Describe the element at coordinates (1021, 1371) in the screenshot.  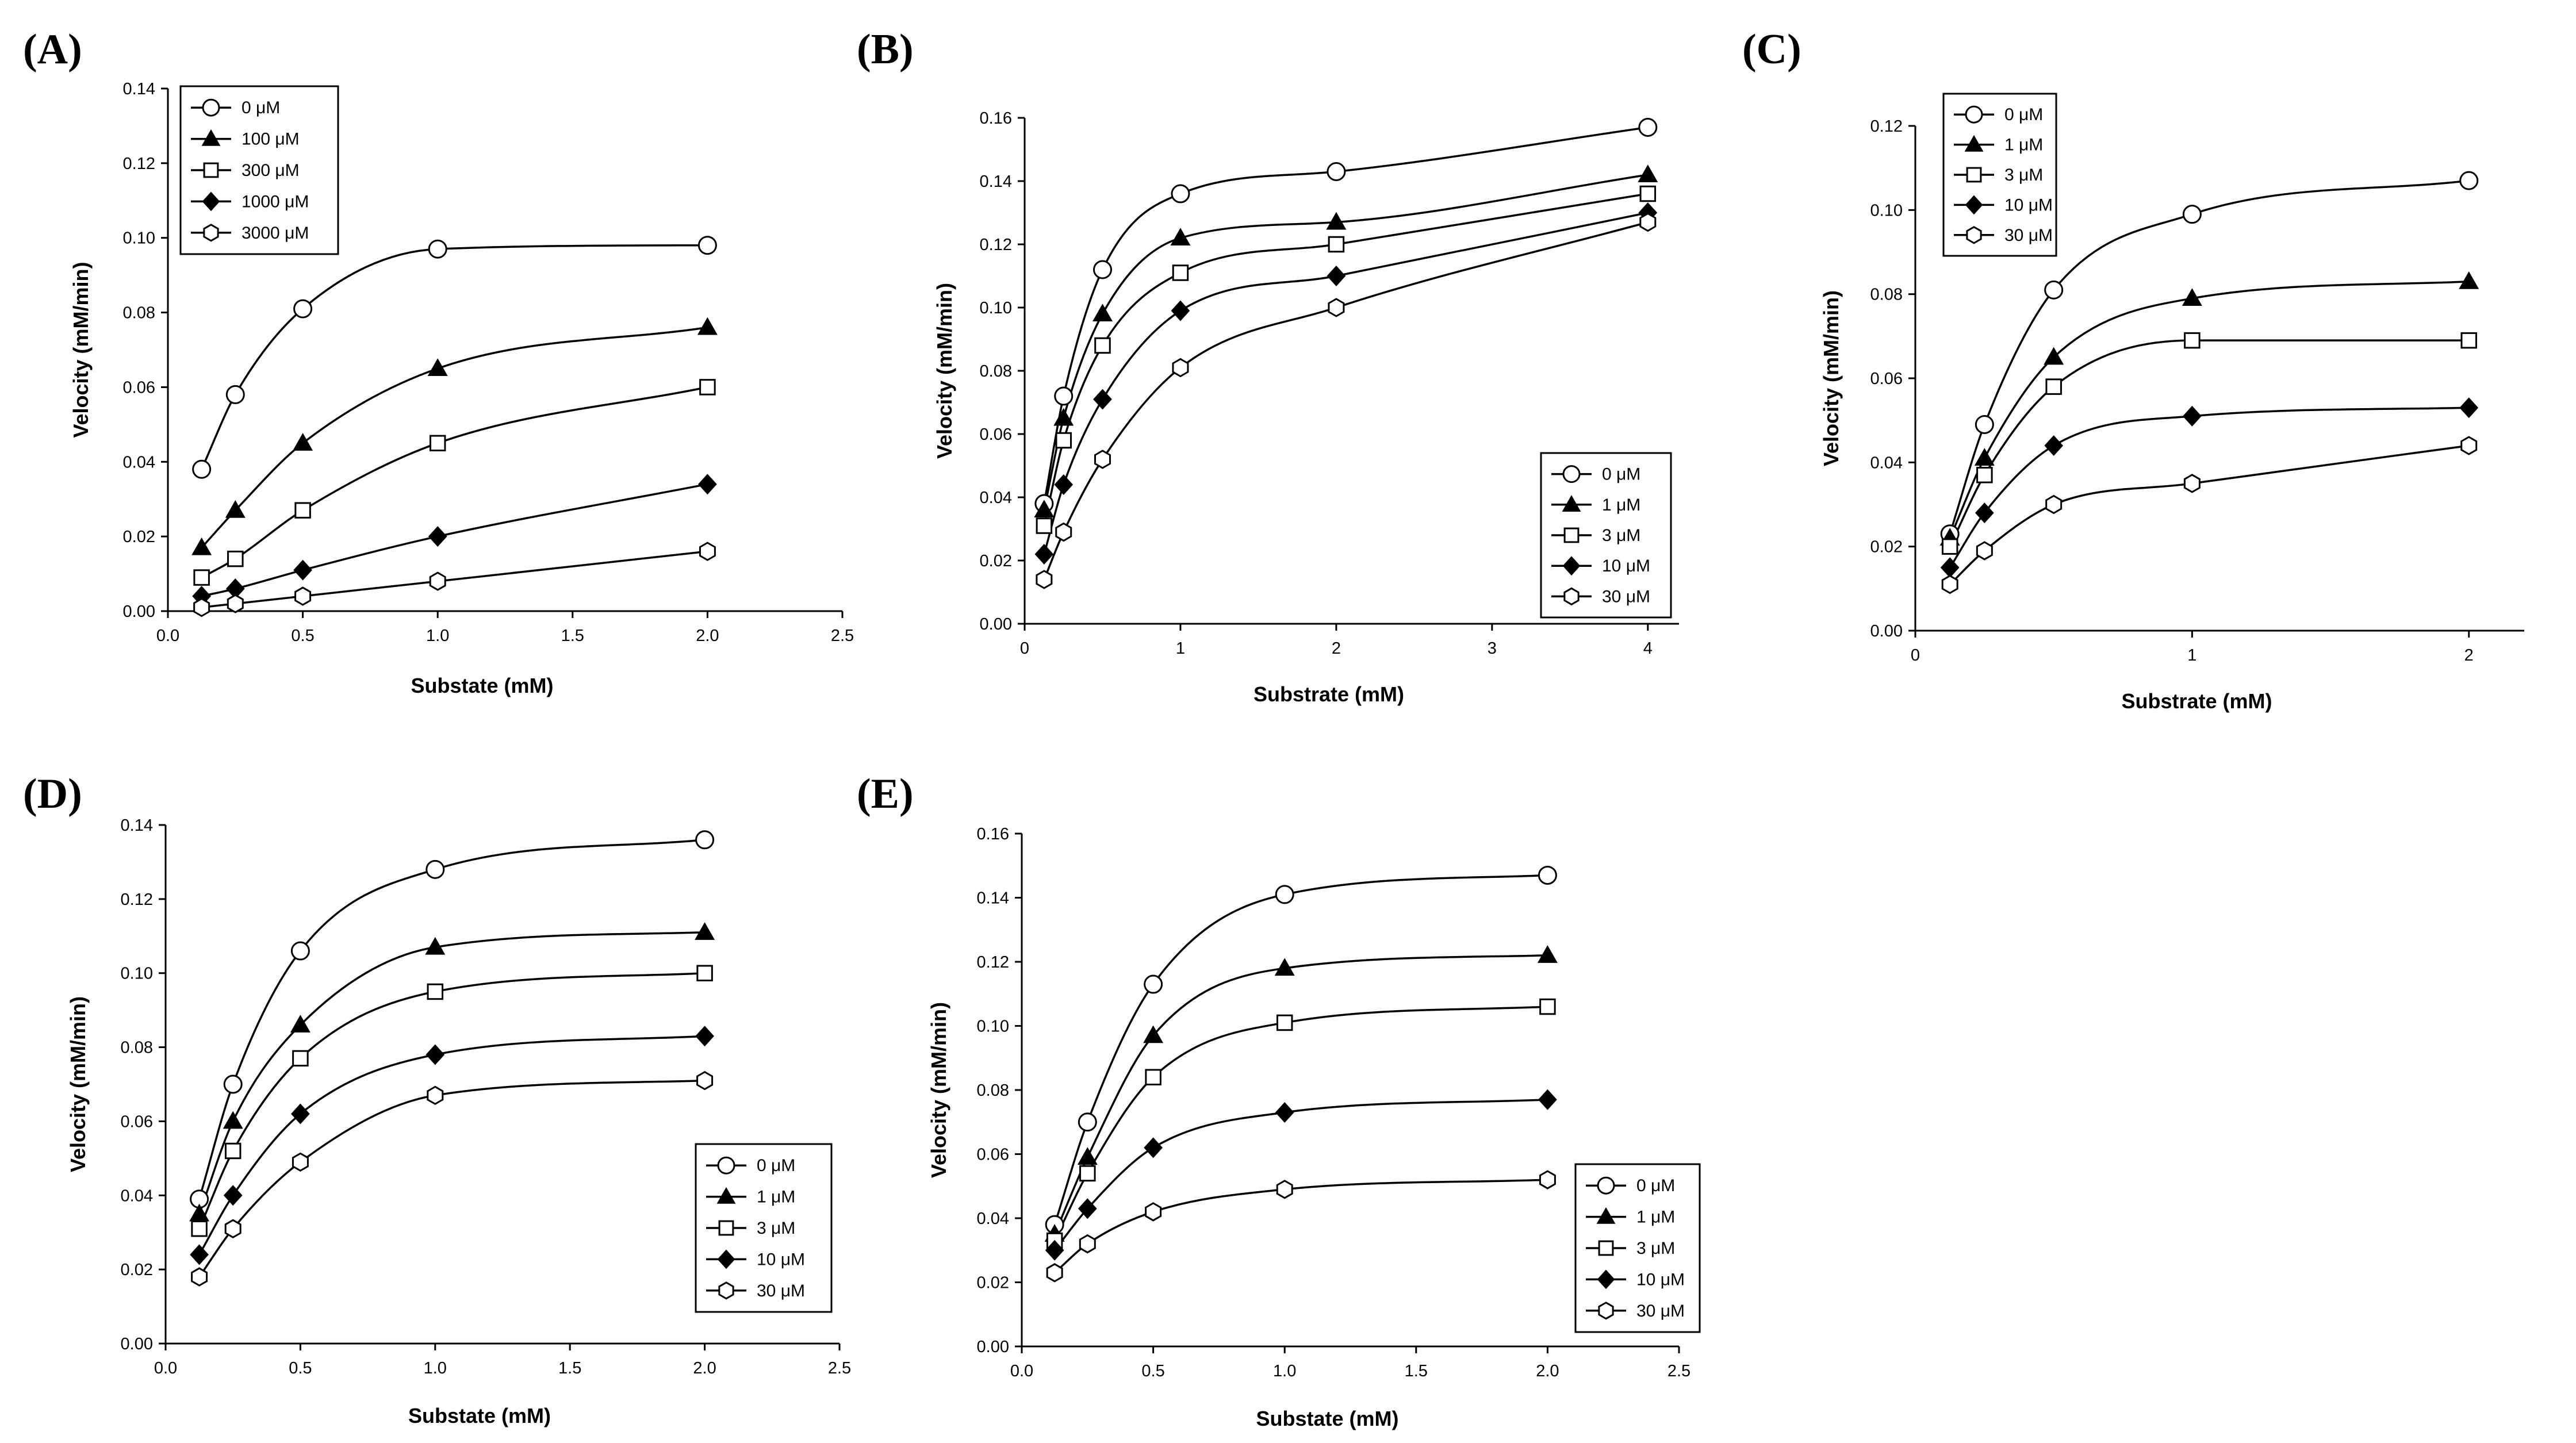
I see `x-tick-label: 0.0` at that location.